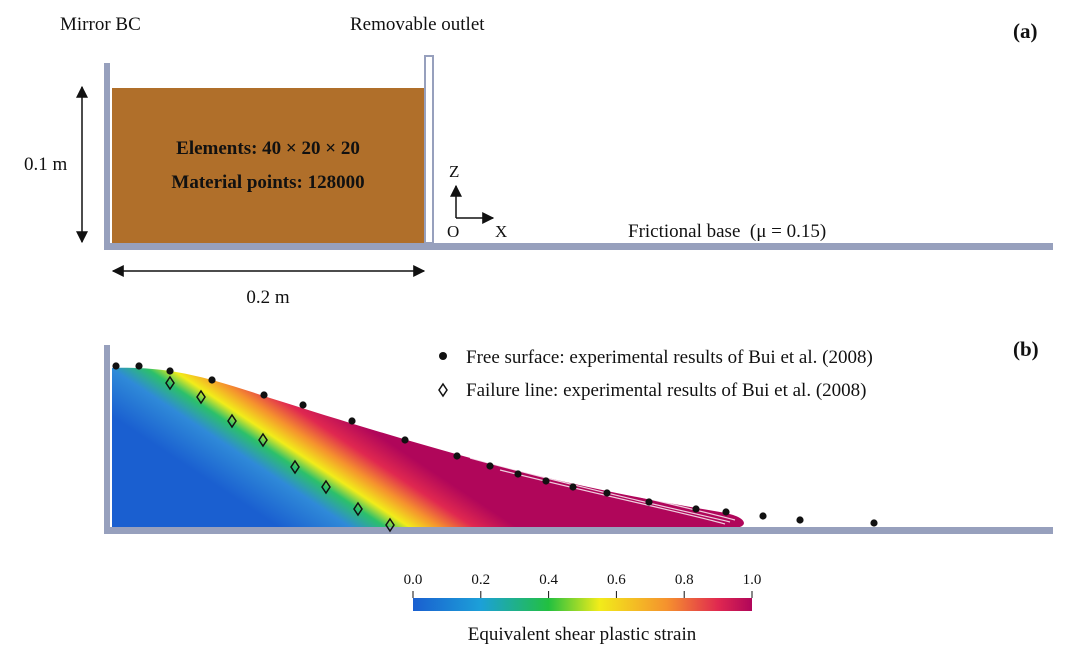 The height and width of the screenshot is (655, 1074). What do you see at coordinates (582, 604) in the screenshot?
I see `colorbar` at bounding box center [582, 604].